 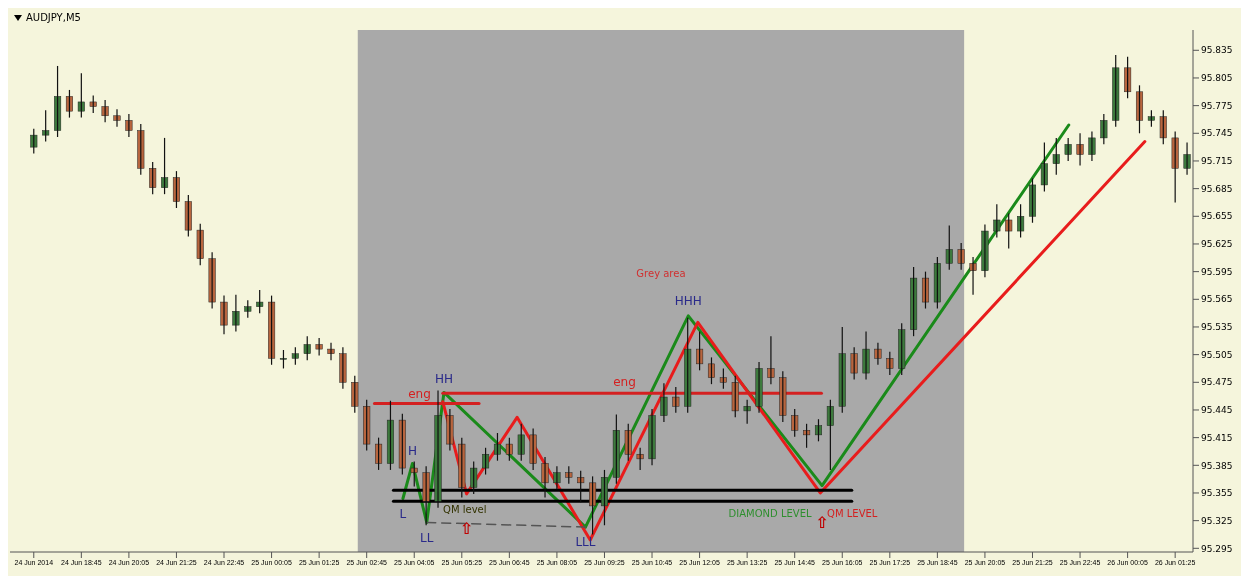 What do you see at coordinates (661, 274) in the screenshot?
I see `band-label: Grey area` at bounding box center [661, 274].